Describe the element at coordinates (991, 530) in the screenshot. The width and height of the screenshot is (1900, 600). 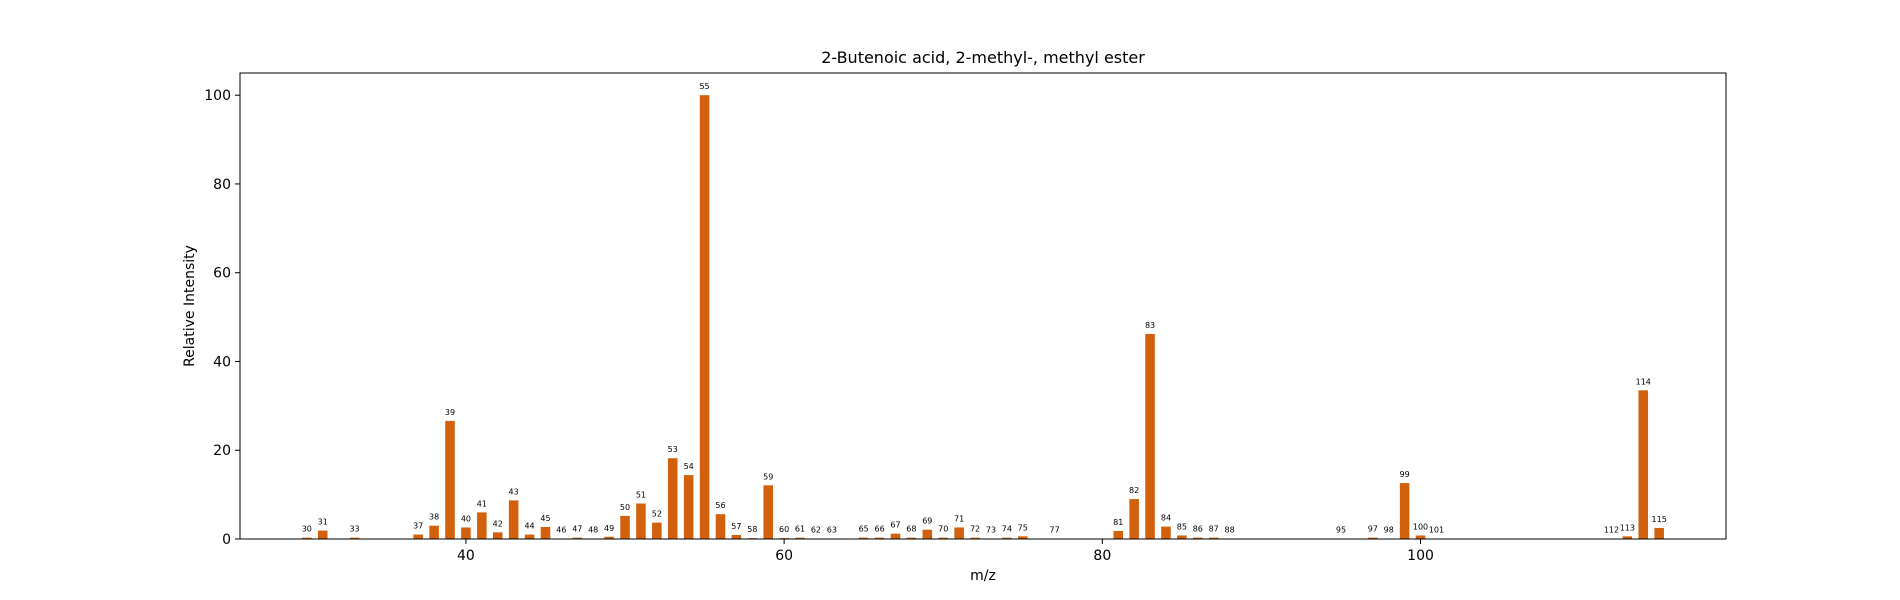
I see `bar-label-mz-73: 73` at that location.